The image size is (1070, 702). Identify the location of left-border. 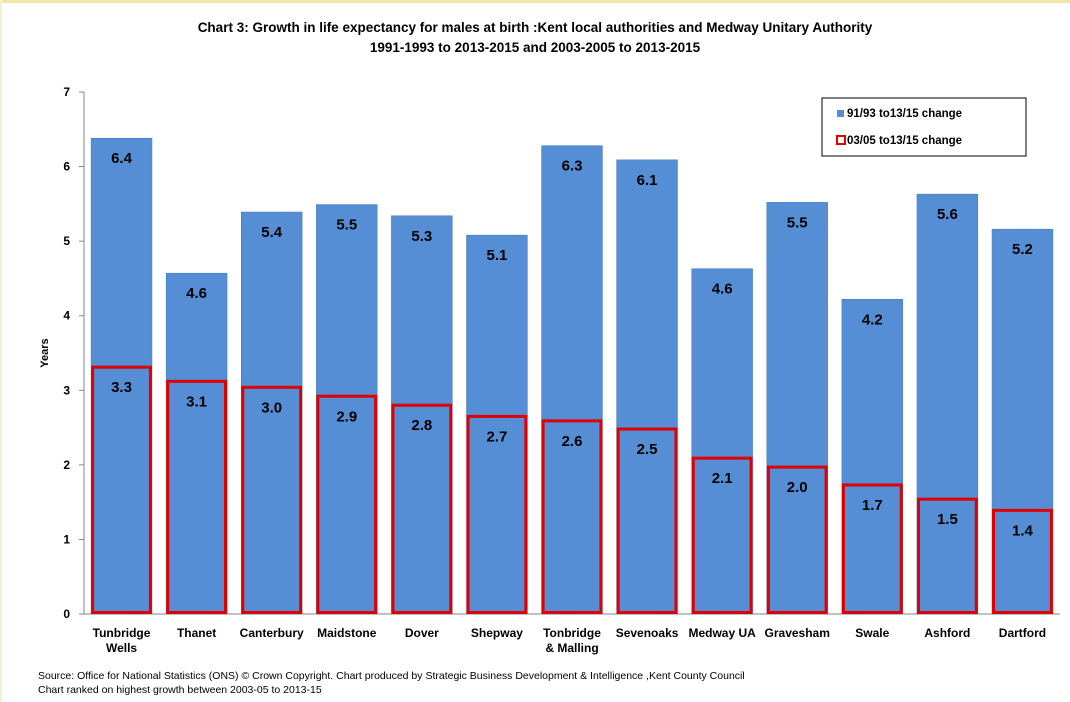
(1, 351).